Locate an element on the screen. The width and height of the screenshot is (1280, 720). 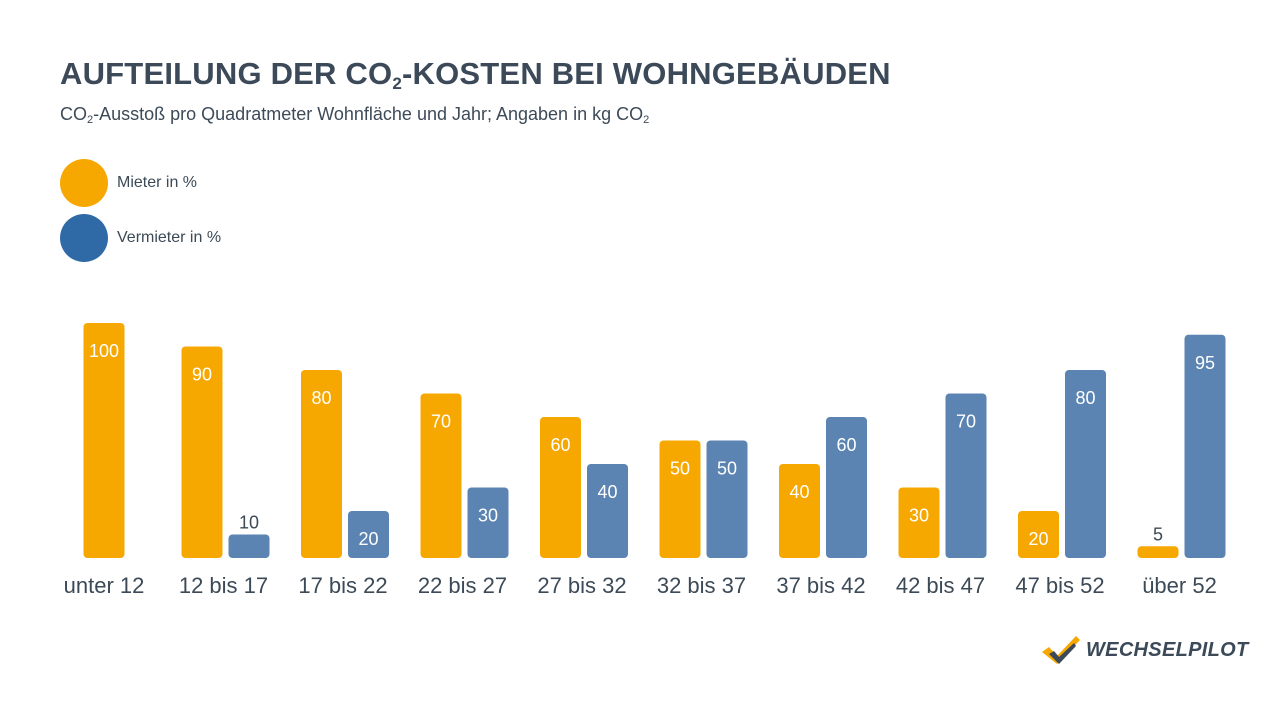
data-label-mieter-12-bis-17: 90 is located at coordinates (202, 375).